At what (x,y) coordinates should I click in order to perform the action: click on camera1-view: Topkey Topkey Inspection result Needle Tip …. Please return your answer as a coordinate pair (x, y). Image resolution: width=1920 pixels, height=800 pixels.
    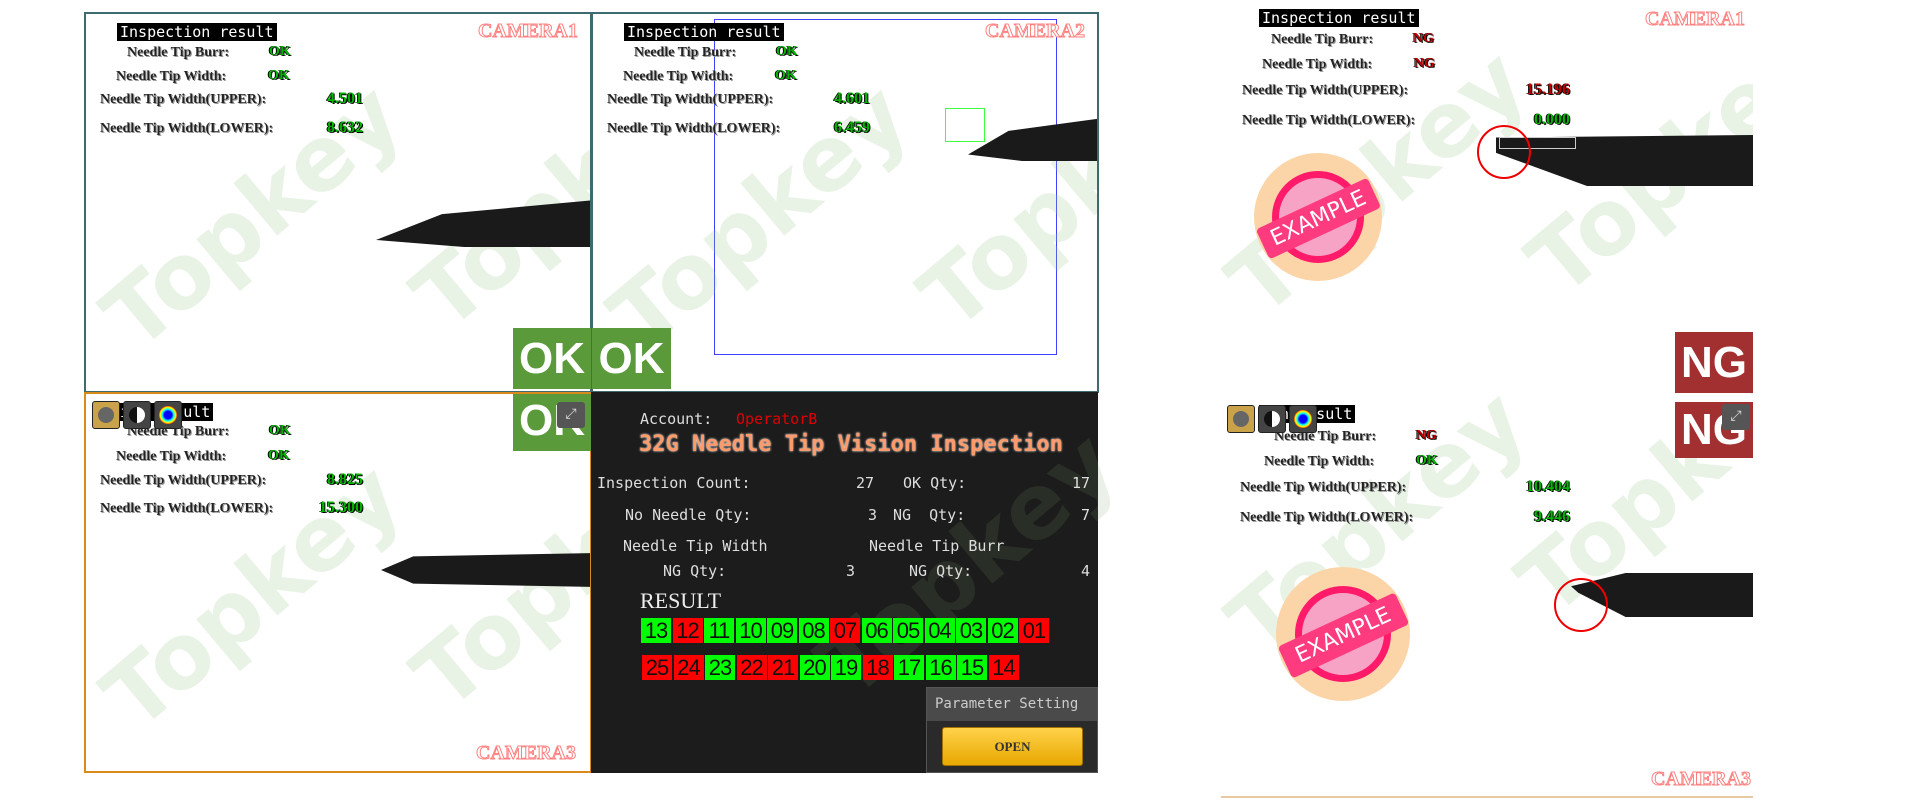
    Looking at the image, I should click on (338, 202).